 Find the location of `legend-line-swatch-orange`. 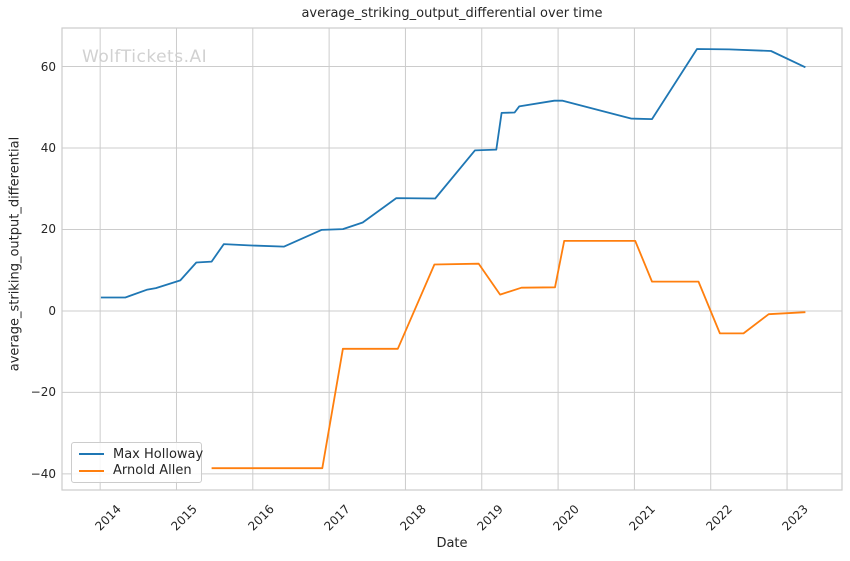

legend-line-swatch-orange is located at coordinates (91, 470).